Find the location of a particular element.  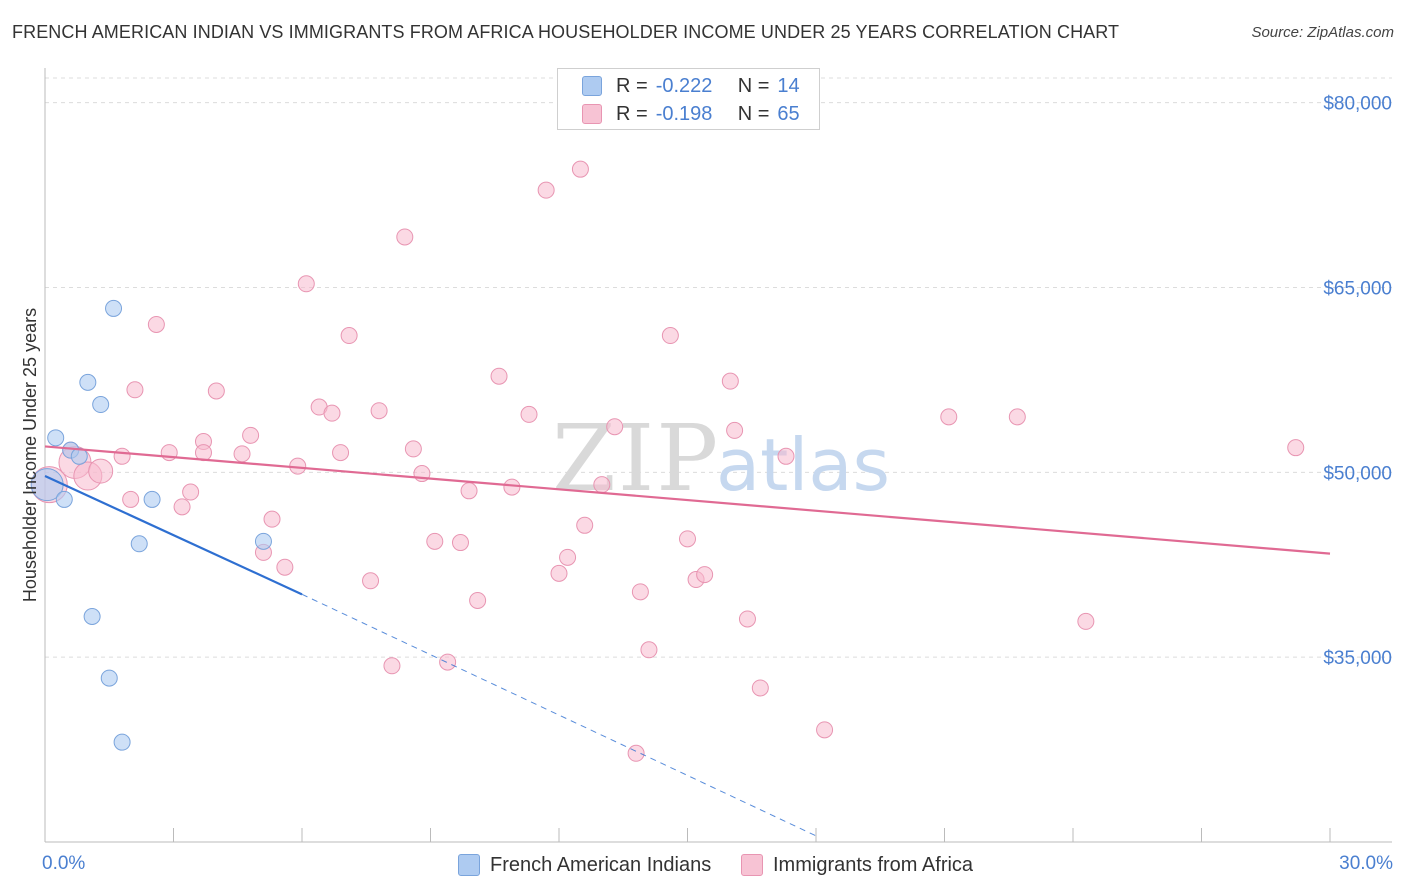

bottom-legend-swatch-blue is located at coordinates (469, 865).